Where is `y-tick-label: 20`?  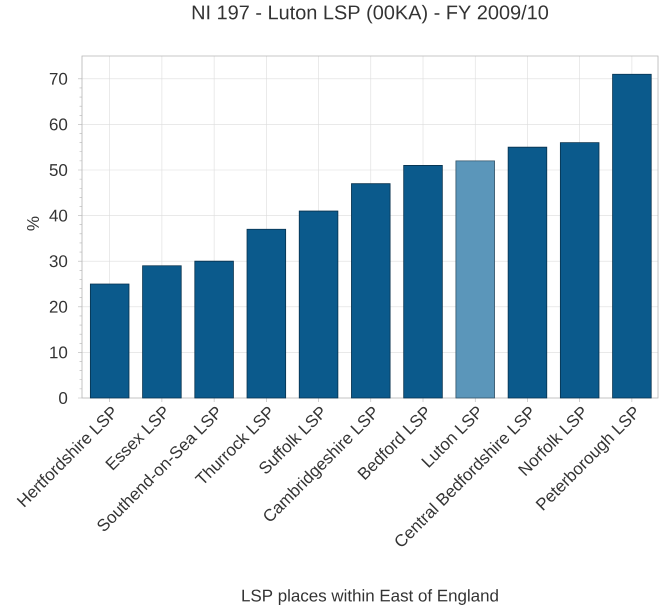
y-tick-label: 20 is located at coordinates (59, 306).